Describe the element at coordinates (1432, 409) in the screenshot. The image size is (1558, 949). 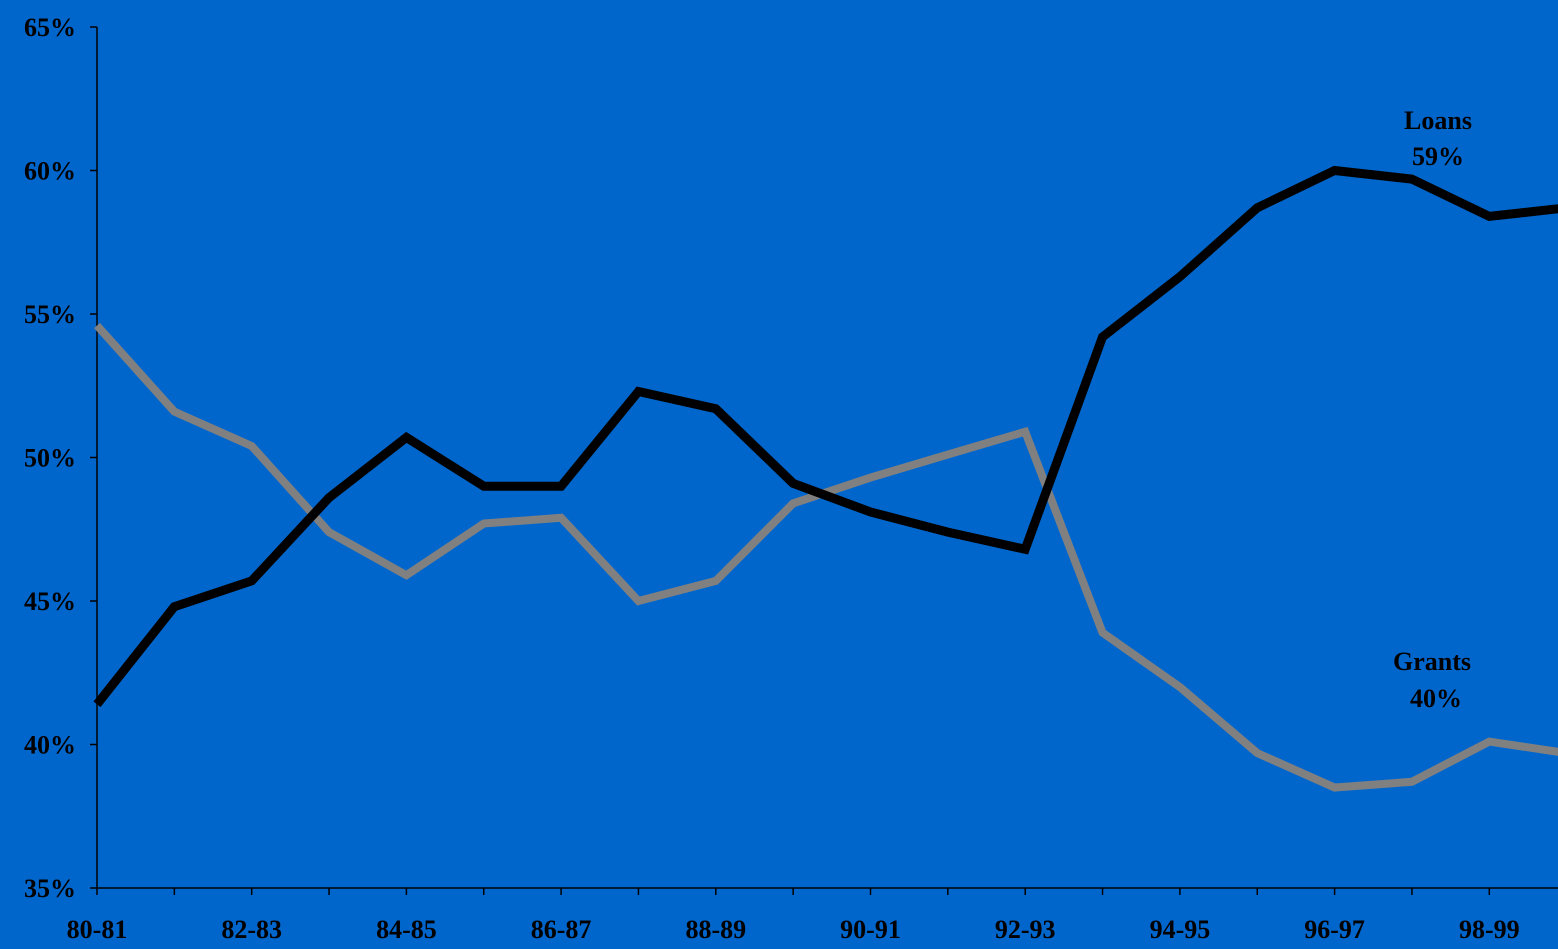
I see `series-annotations: Loans 59% Grants 40%` at that location.